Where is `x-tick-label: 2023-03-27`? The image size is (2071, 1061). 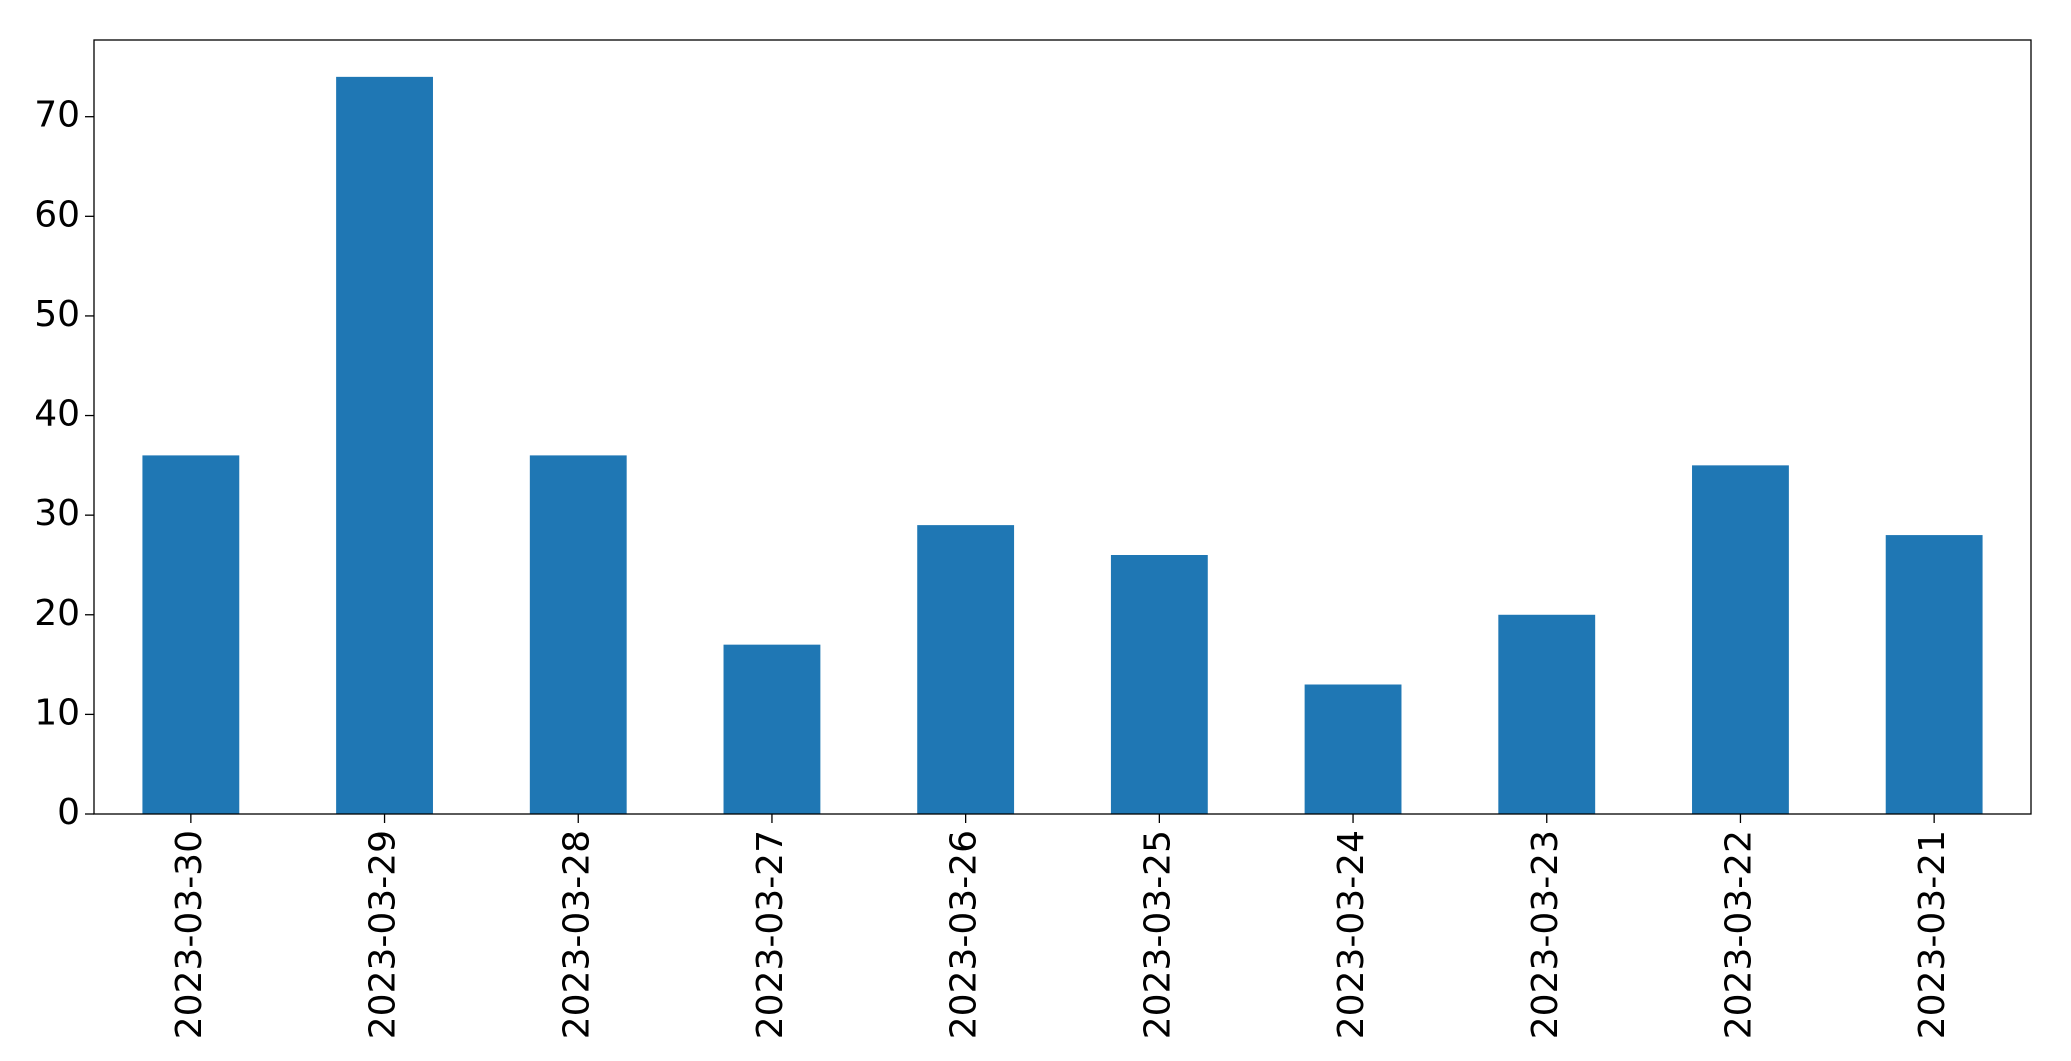 x-tick-label: 2023-03-27 is located at coordinates (770, 934).